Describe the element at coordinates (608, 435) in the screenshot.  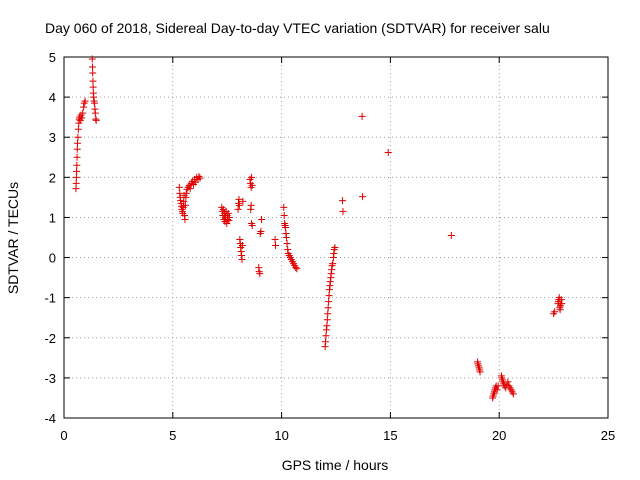
I see `x-tick-label: 25` at that location.